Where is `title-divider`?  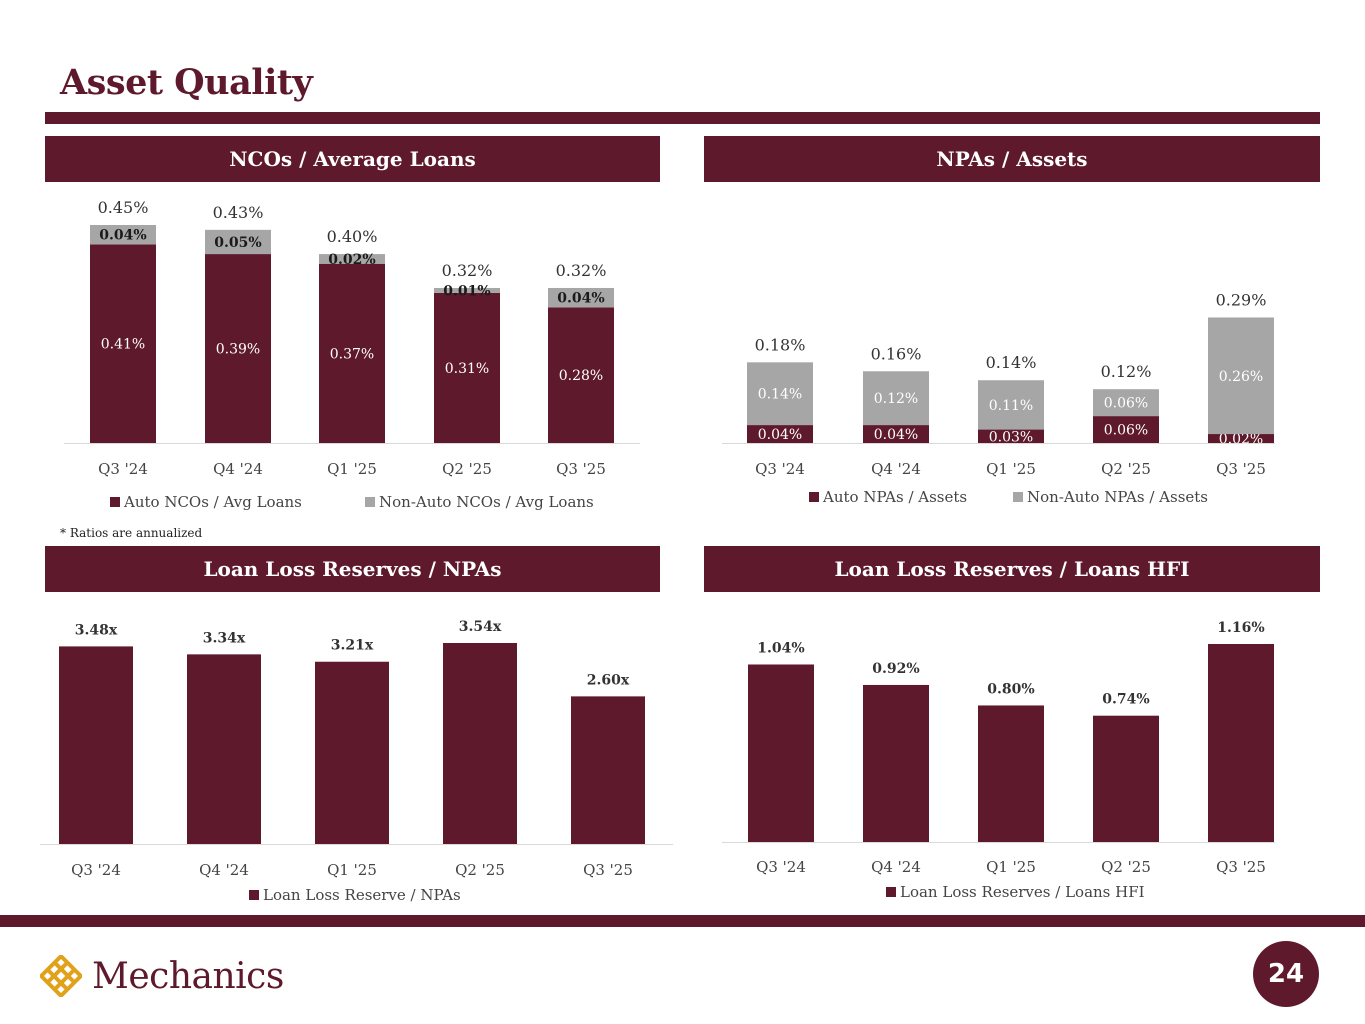 title-divider is located at coordinates (682, 118).